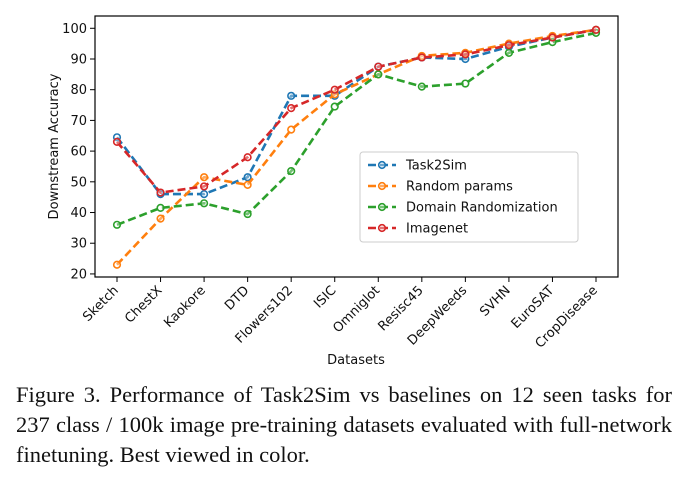 The image size is (684, 481). What do you see at coordinates (78, 182) in the screenshot?
I see `y-tick-label: 50` at bounding box center [78, 182].